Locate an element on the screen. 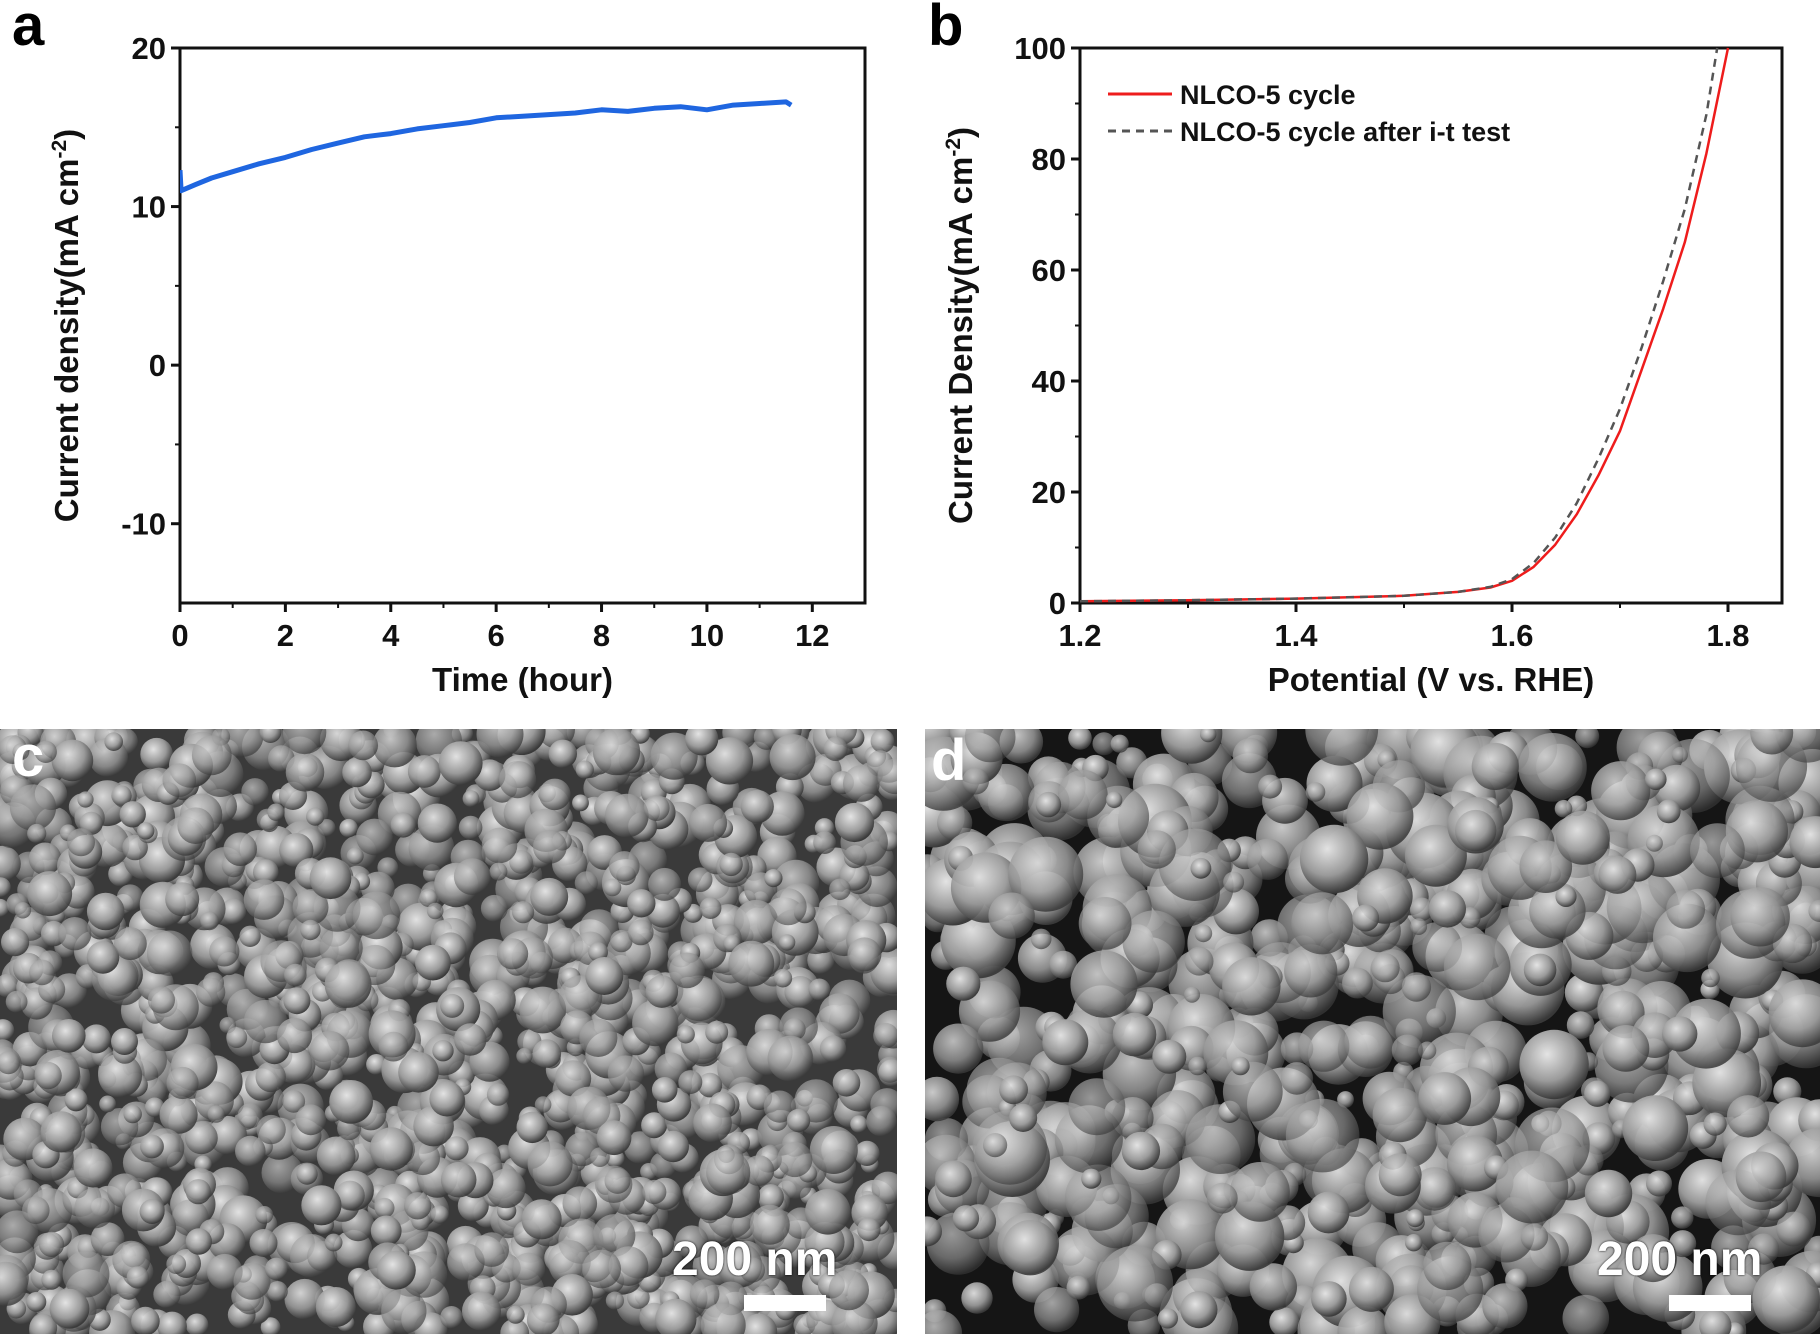 The width and height of the screenshot is (1820, 1334). y-tick-label: 0 is located at coordinates (1057, 603).